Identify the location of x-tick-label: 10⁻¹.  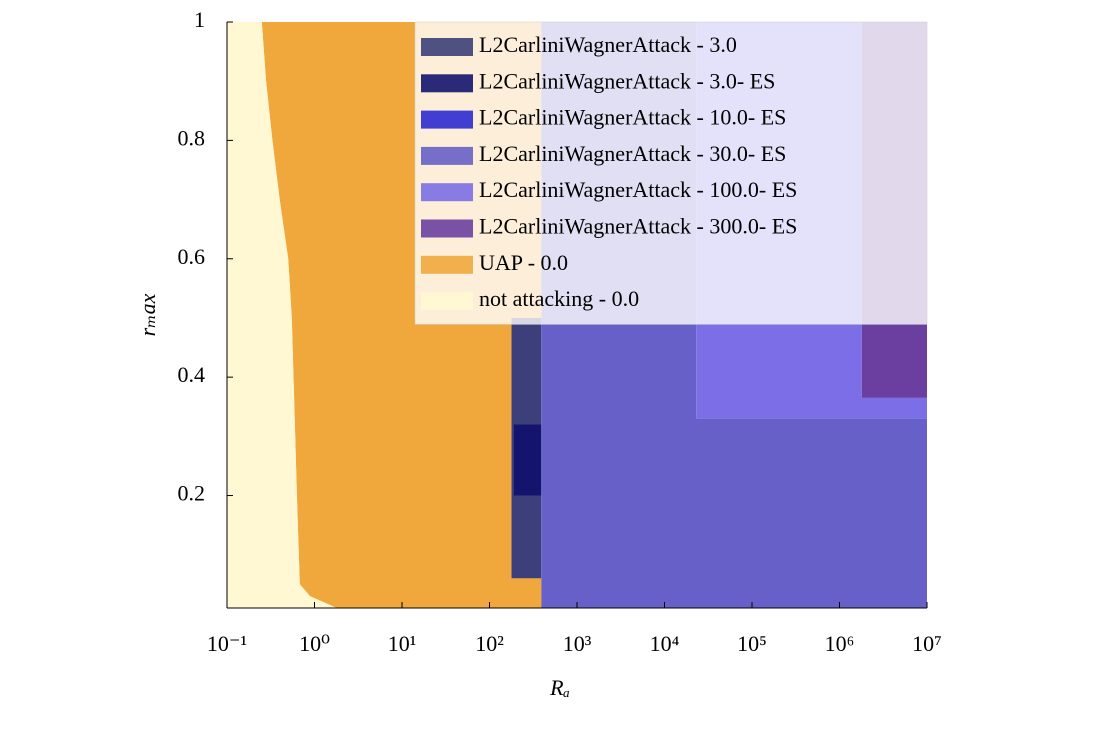
(227, 643).